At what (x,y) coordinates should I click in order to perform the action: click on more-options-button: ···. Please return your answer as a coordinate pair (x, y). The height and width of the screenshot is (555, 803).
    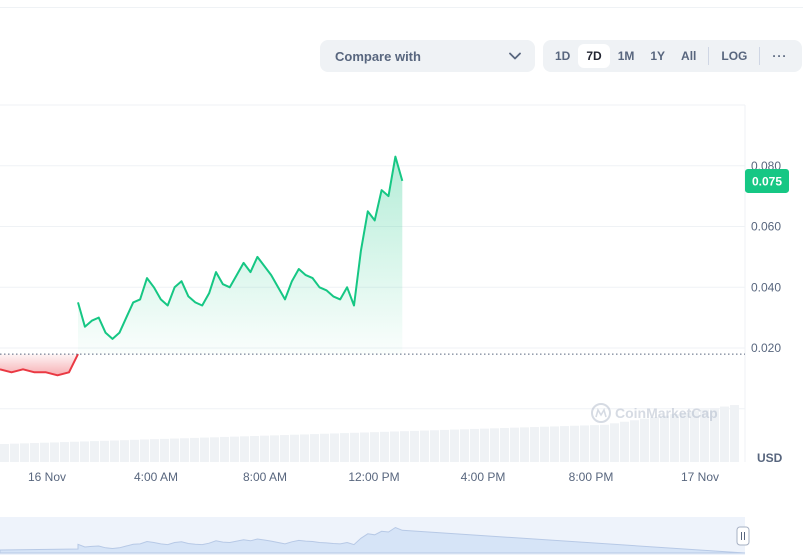
    Looking at the image, I should click on (780, 56).